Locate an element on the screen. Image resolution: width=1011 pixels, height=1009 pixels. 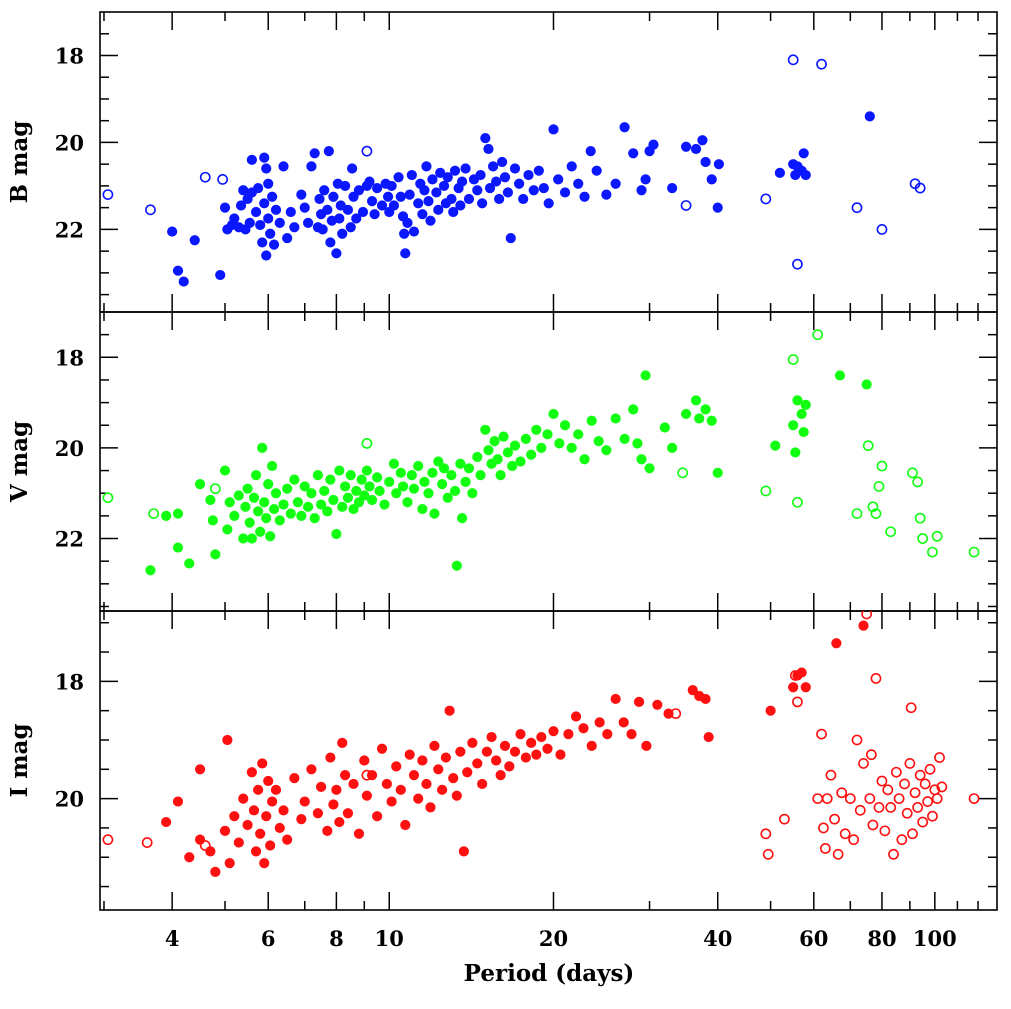
x-tick-label: 60 is located at coordinates (813, 938).